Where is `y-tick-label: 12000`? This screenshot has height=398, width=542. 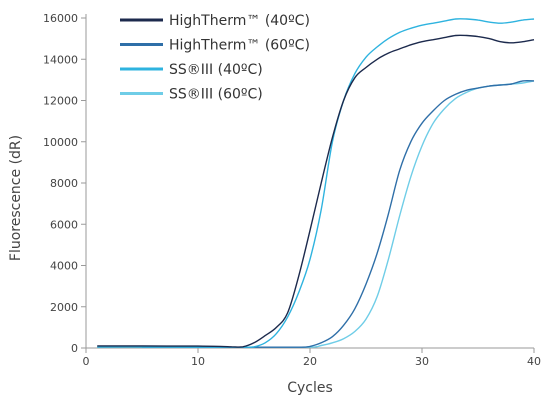 y-tick-label: 12000 is located at coordinates (60, 101).